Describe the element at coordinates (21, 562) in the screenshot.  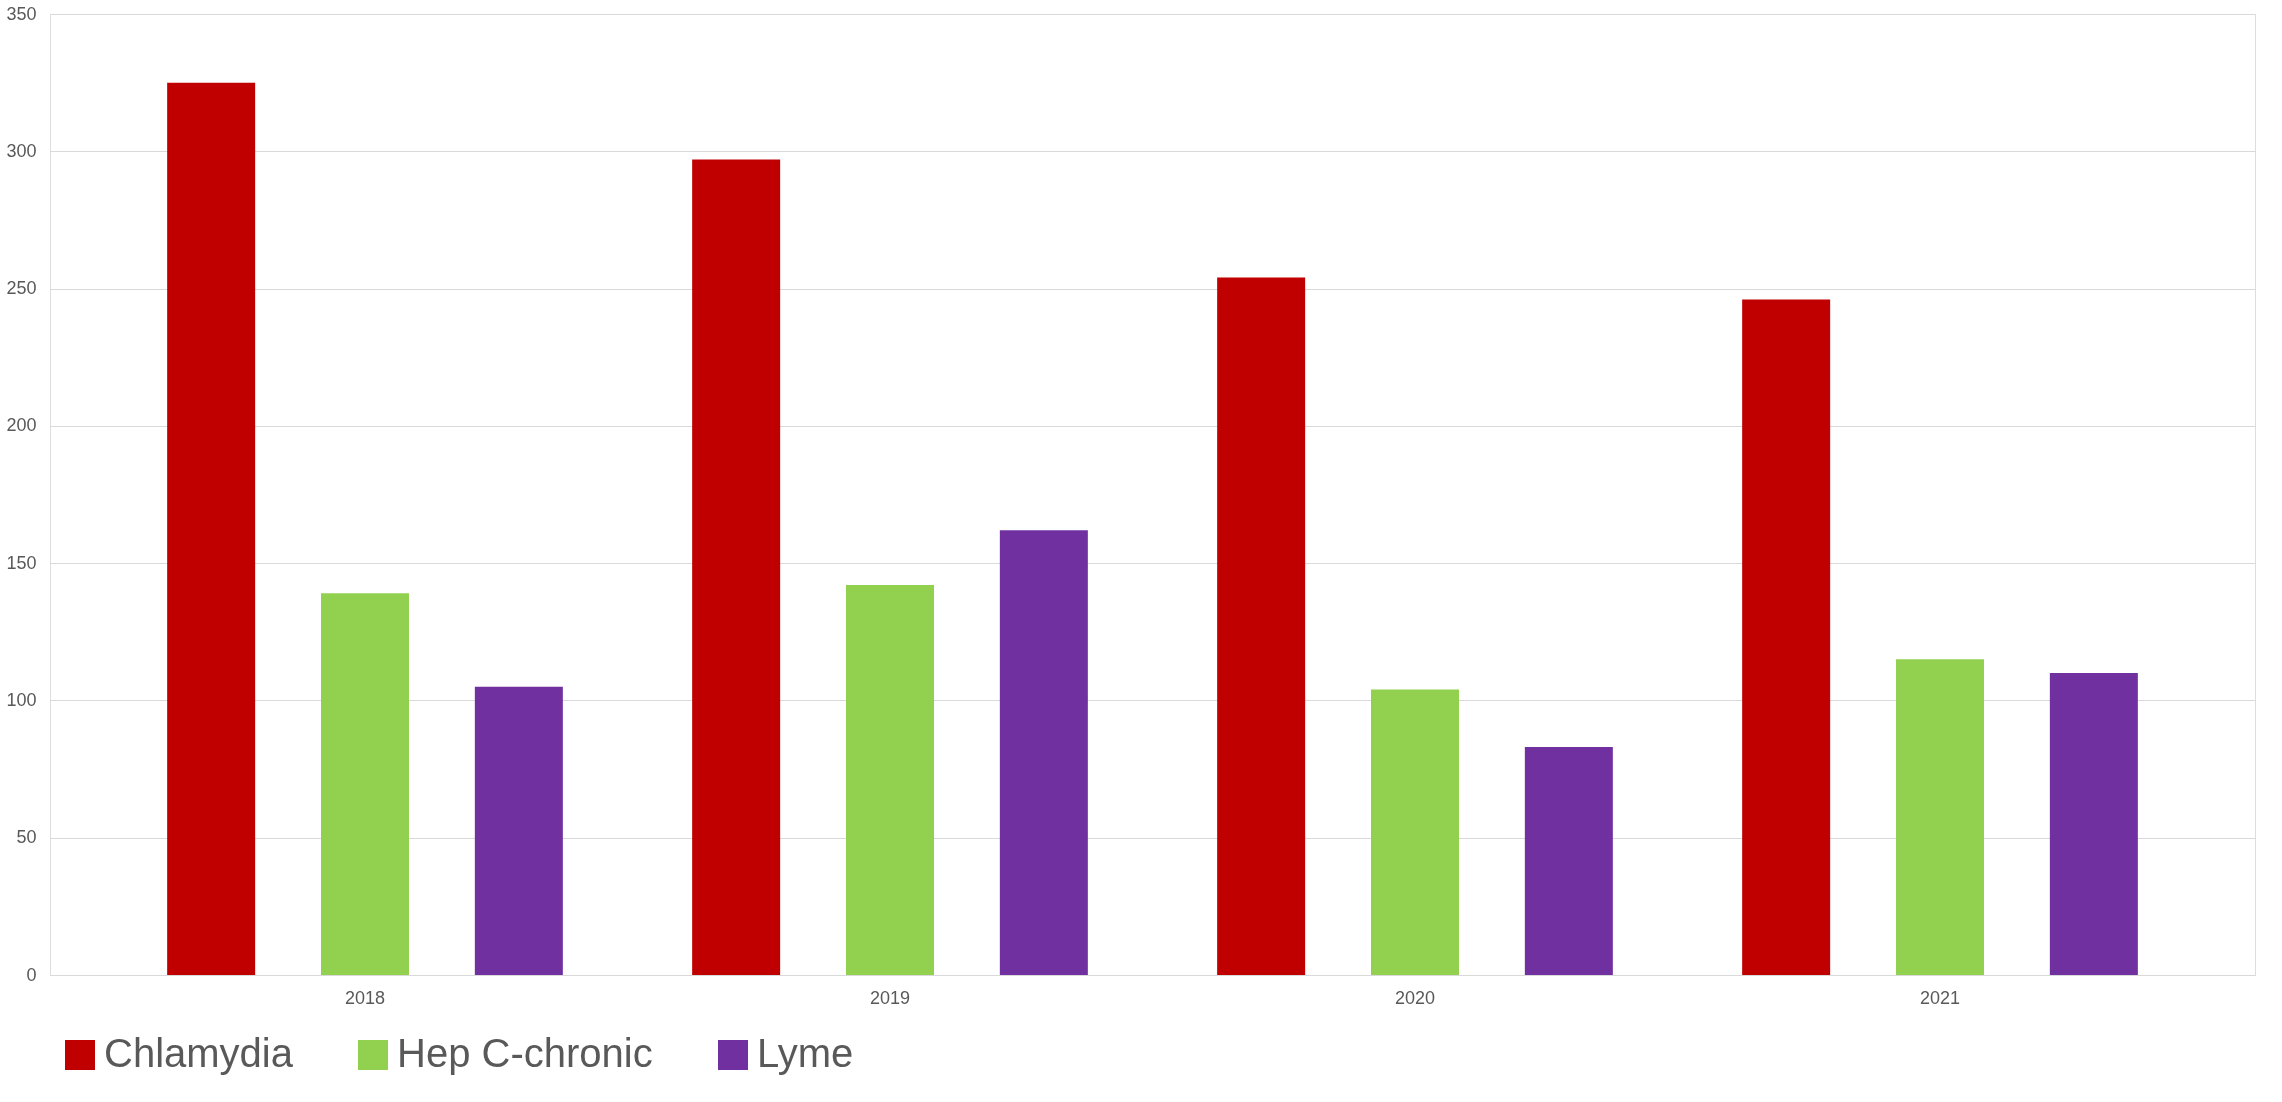
I see `y-tick-label: 150` at that location.